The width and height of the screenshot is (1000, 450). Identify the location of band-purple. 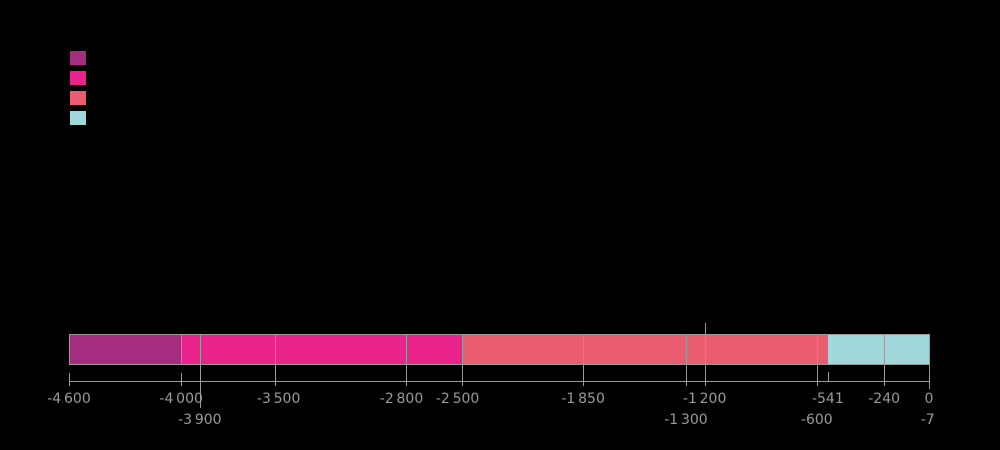
(125, 349).